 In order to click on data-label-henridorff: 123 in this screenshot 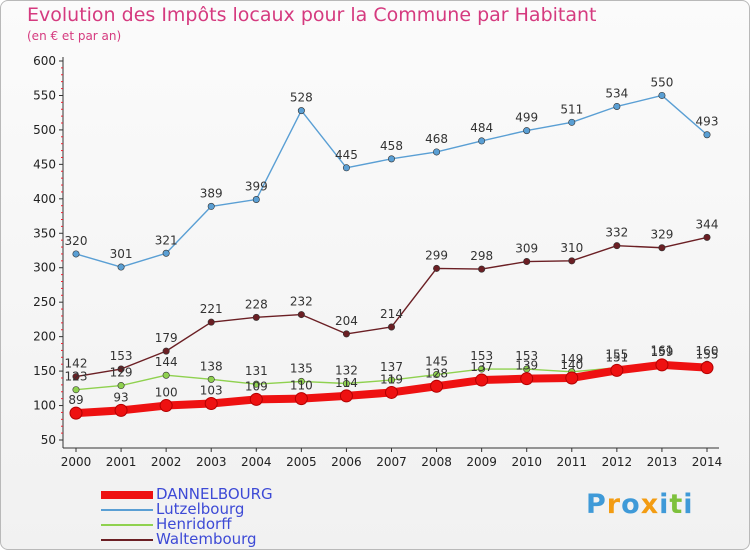, I will do `click(76, 377)`.